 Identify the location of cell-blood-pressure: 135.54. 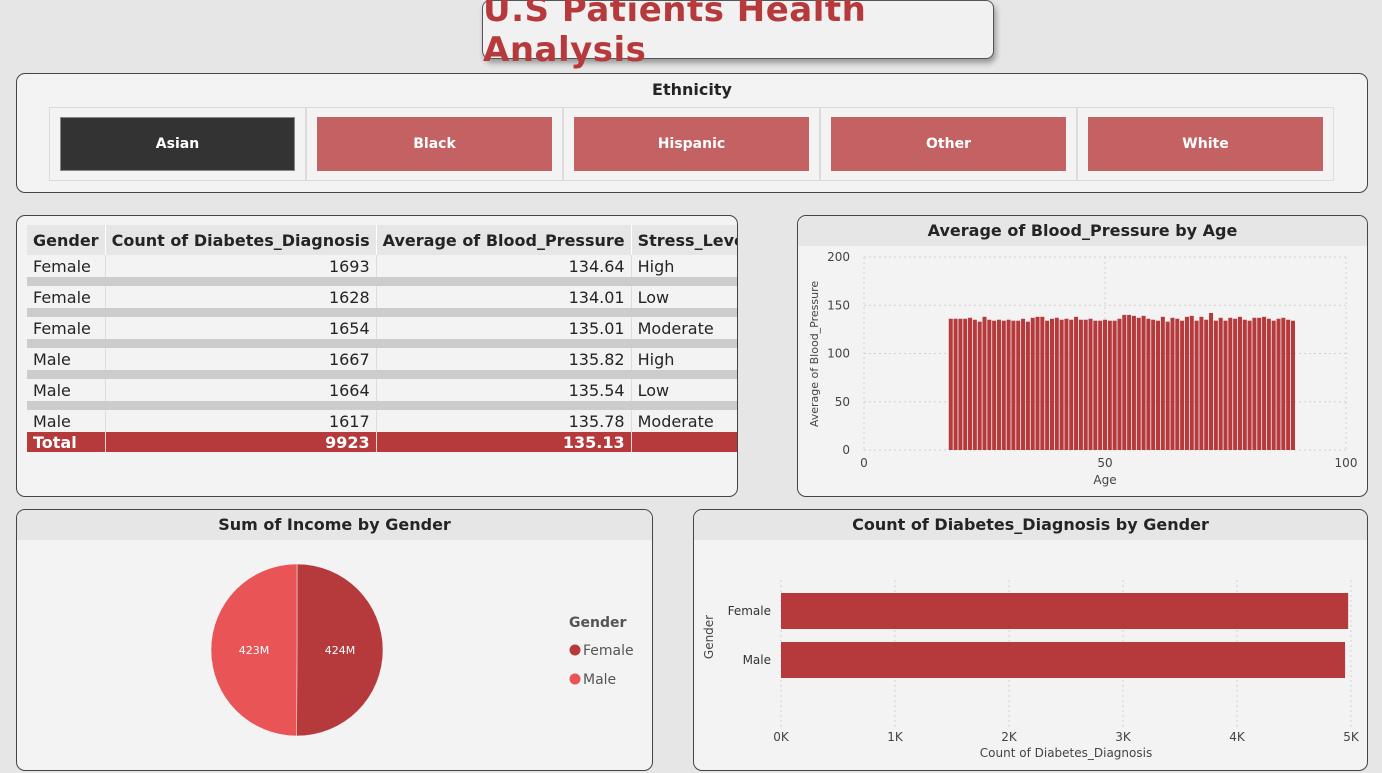
(504, 390).